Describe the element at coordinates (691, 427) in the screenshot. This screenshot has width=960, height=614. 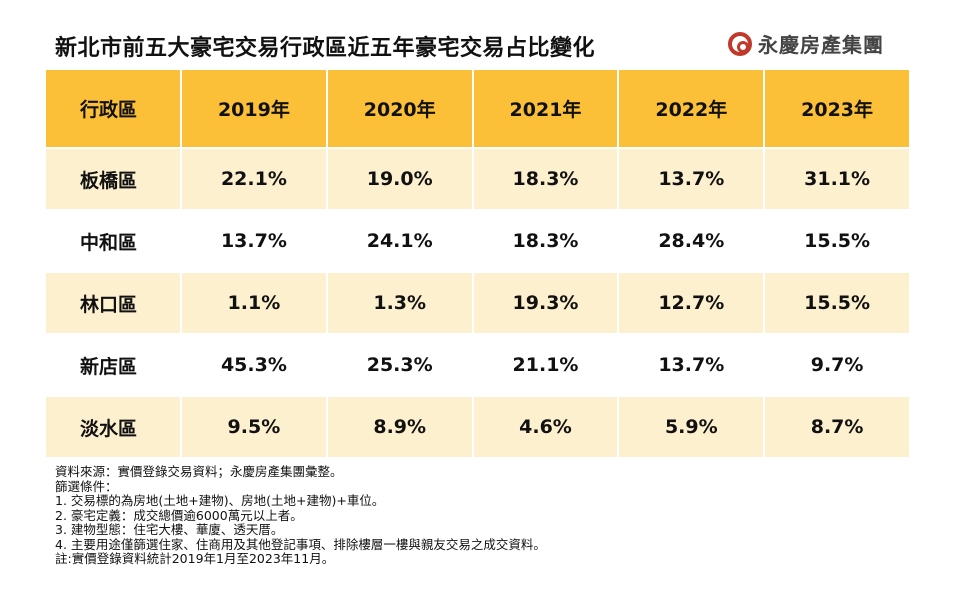
I see `share-cell: 5.9%` at that location.